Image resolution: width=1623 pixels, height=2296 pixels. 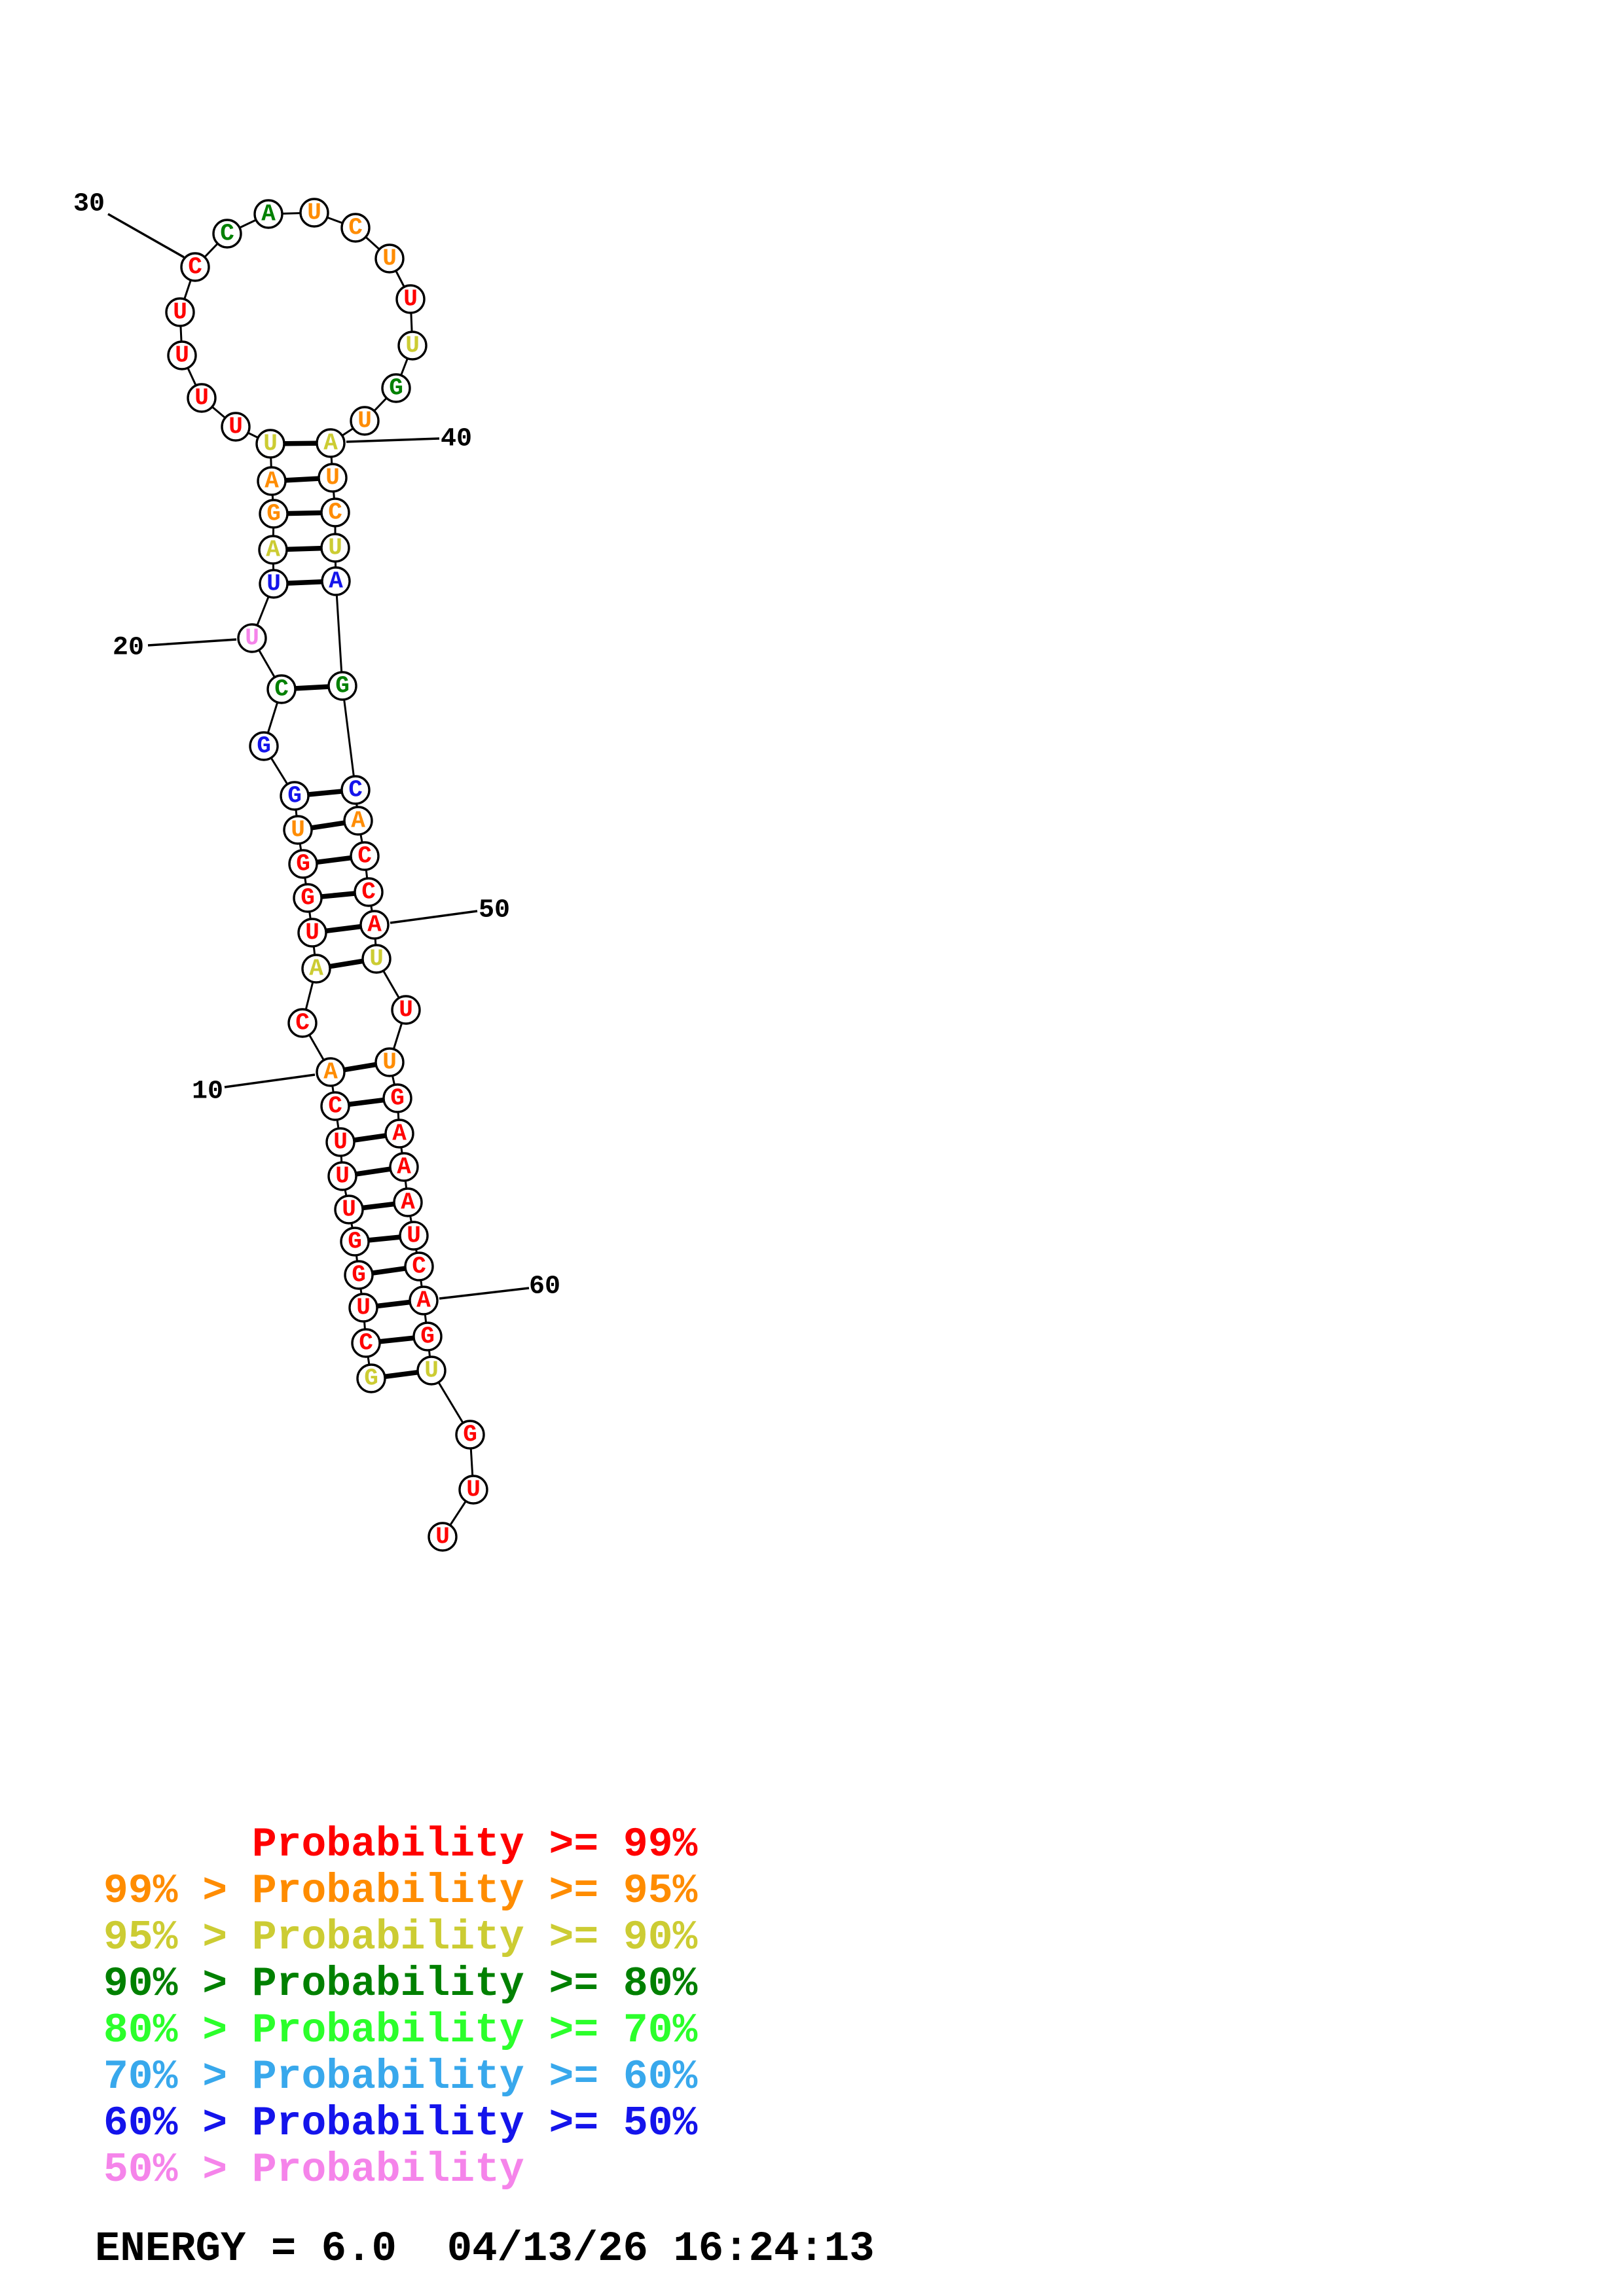 I want to click on position-label: 20, so click(x=128, y=648).